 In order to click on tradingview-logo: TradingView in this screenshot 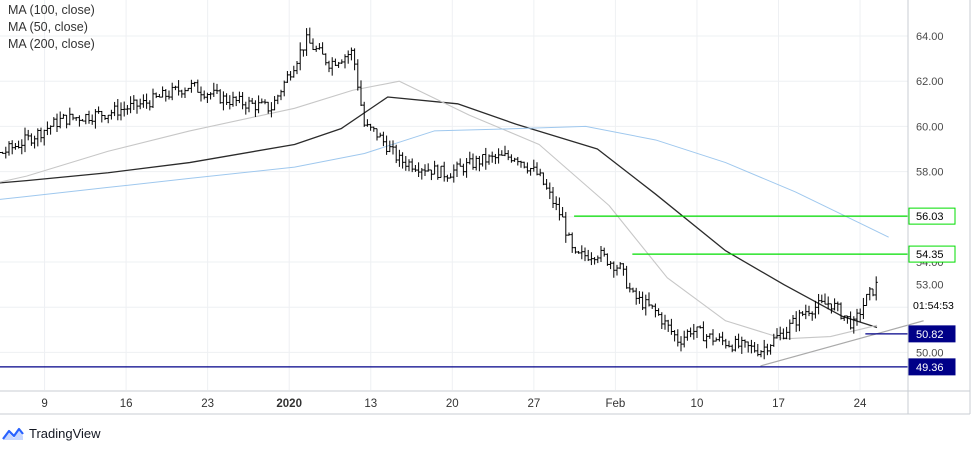, I will do `click(51, 433)`.